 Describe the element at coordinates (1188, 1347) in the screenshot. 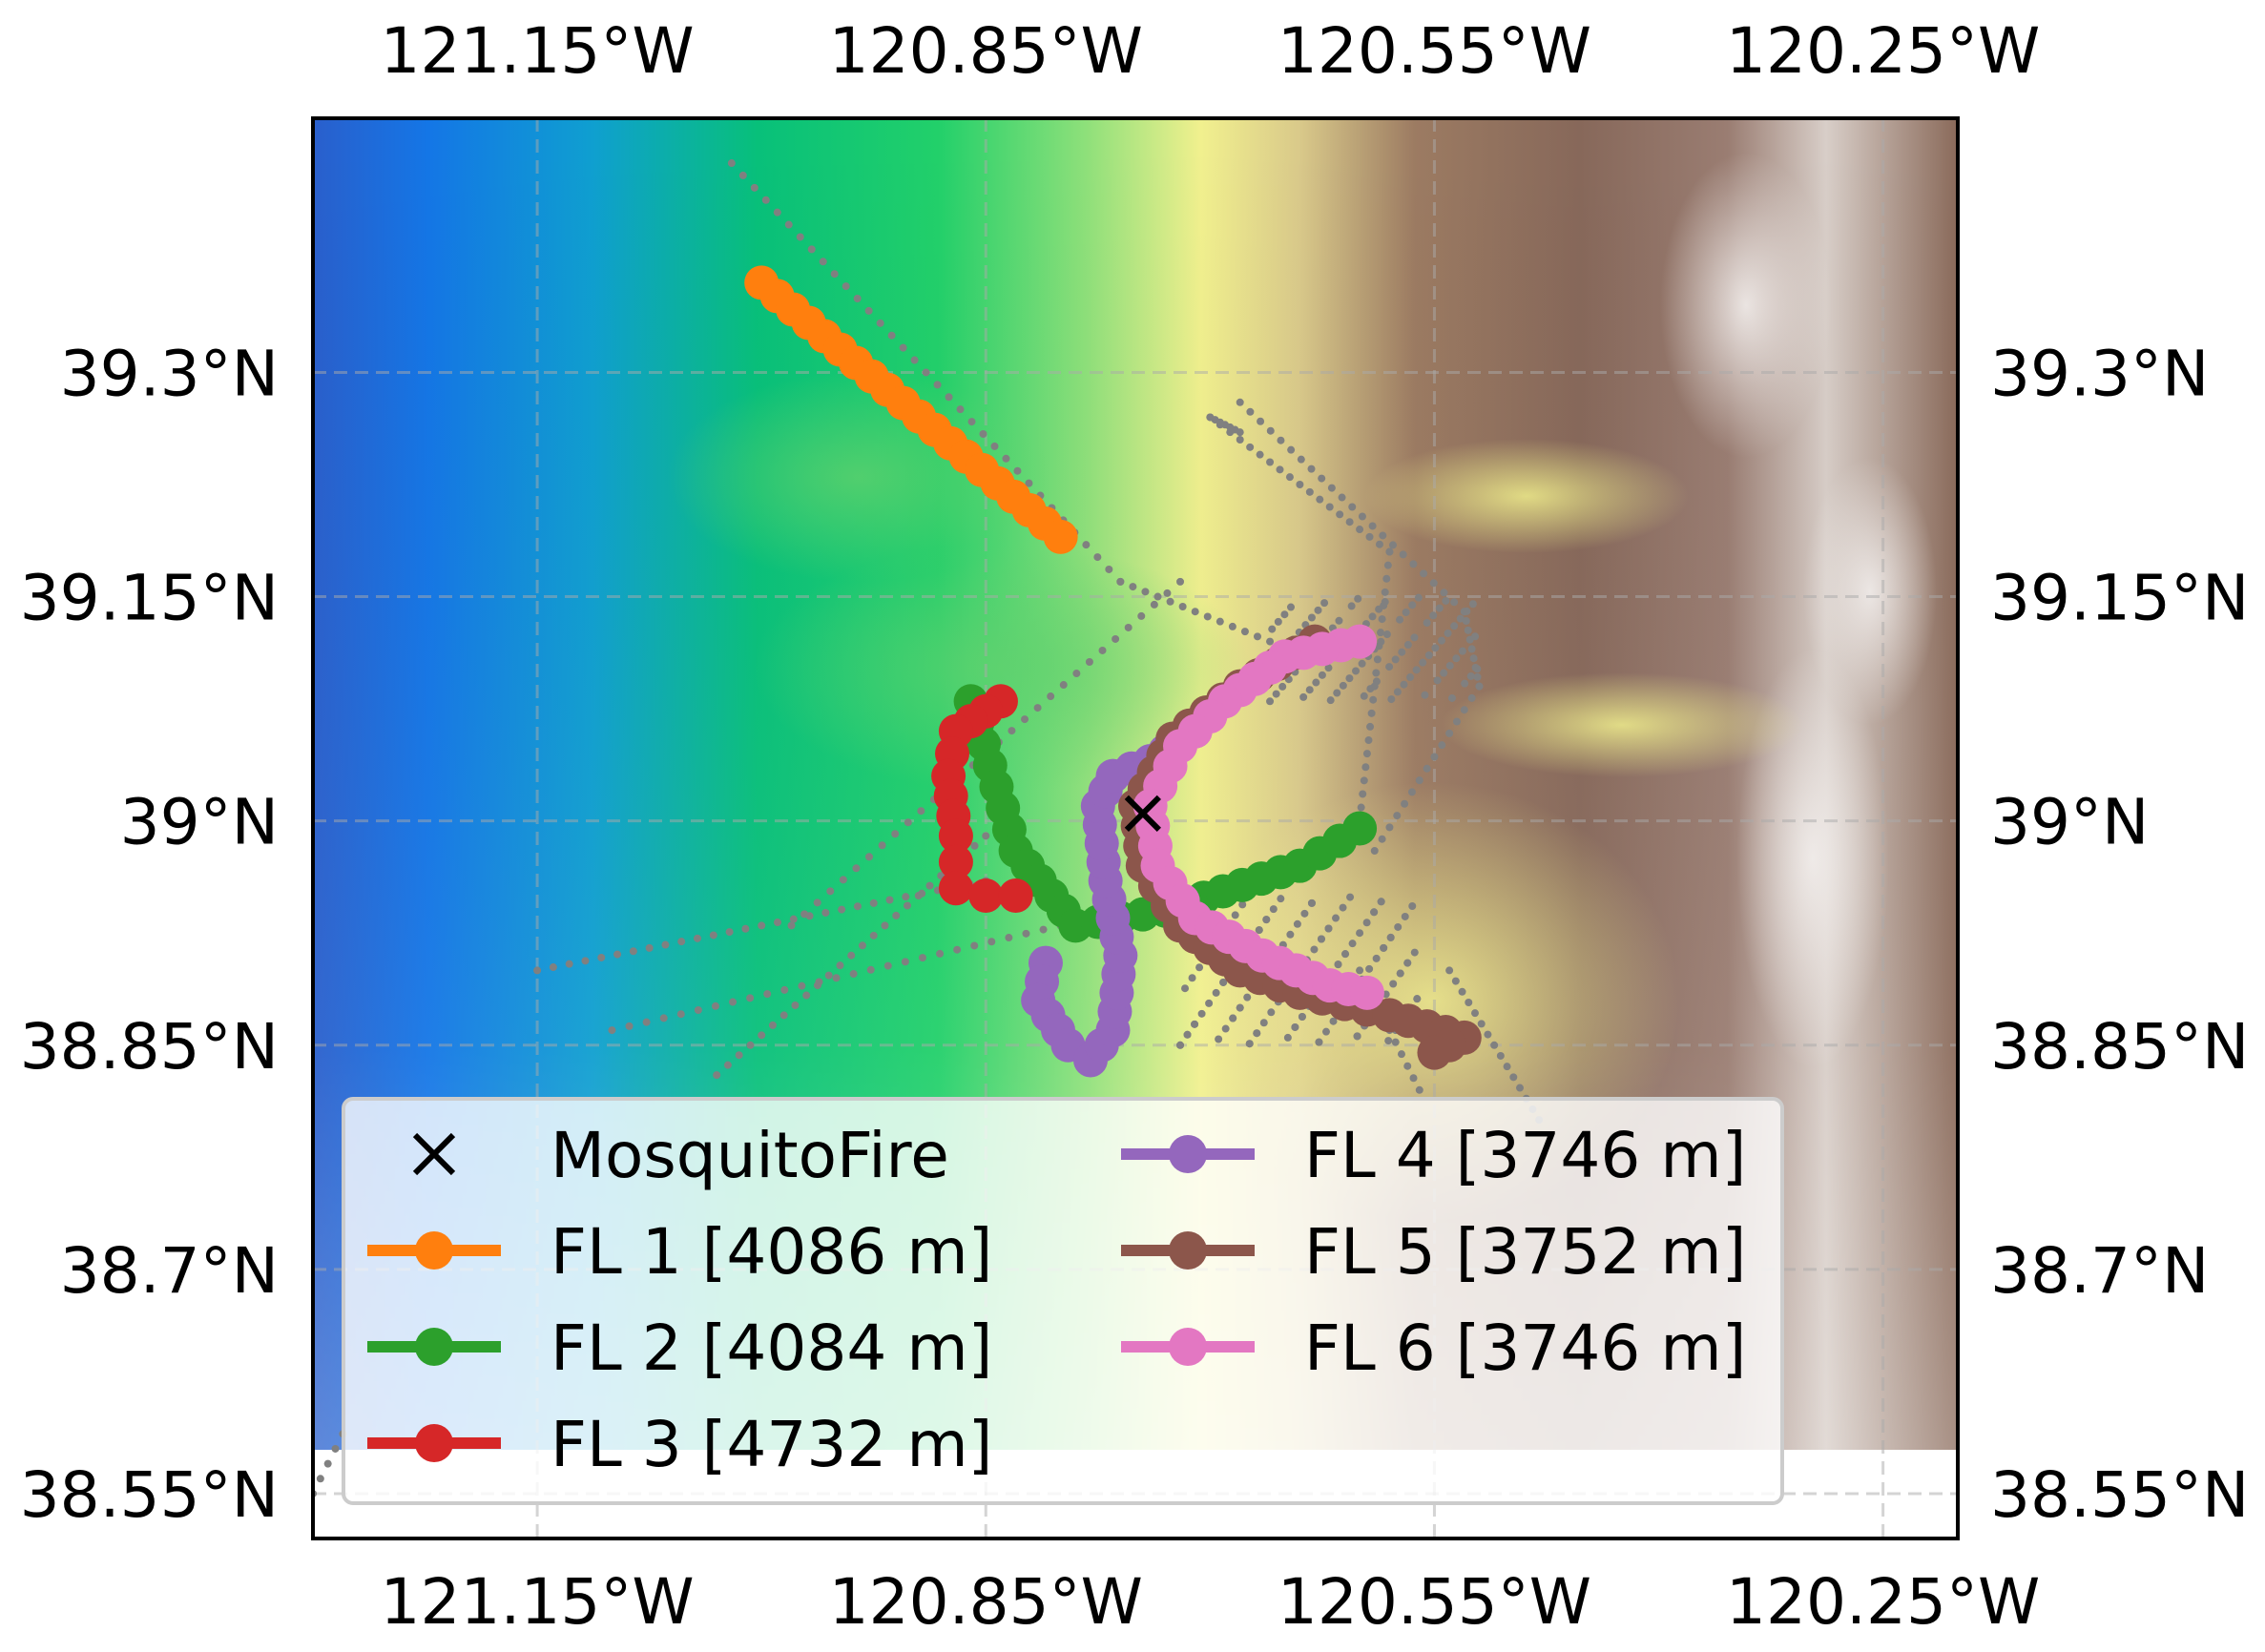

I see `legend-marker` at that location.